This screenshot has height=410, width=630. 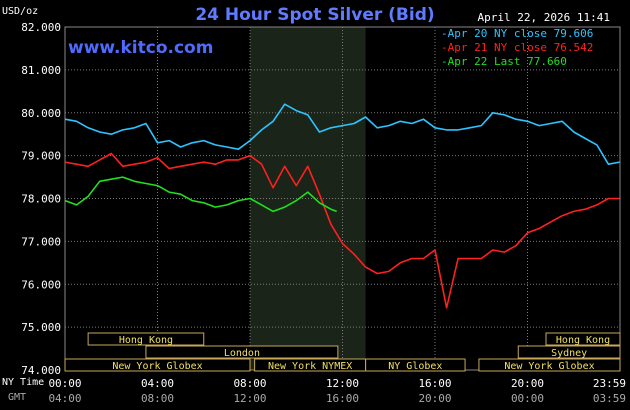 I want to click on x-tick-label-gmt: 20:00, so click(x=434, y=398).